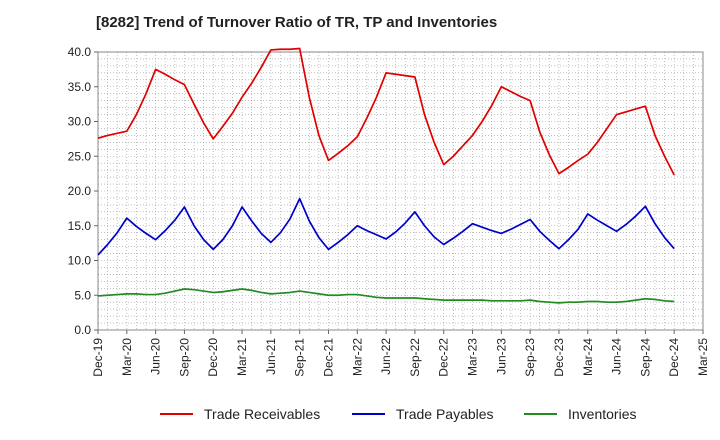  What do you see at coordinates (80, 52) in the screenshot?
I see `y-tick-label: 40.0` at bounding box center [80, 52].